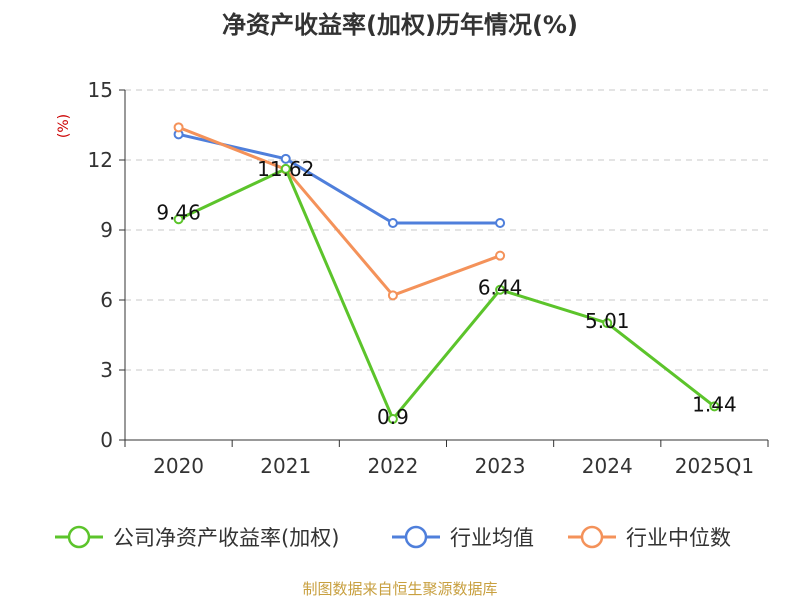 The width and height of the screenshot is (800, 600). What do you see at coordinates (392, 466) in the screenshot?
I see `x-tick-label: 2022` at bounding box center [392, 466].